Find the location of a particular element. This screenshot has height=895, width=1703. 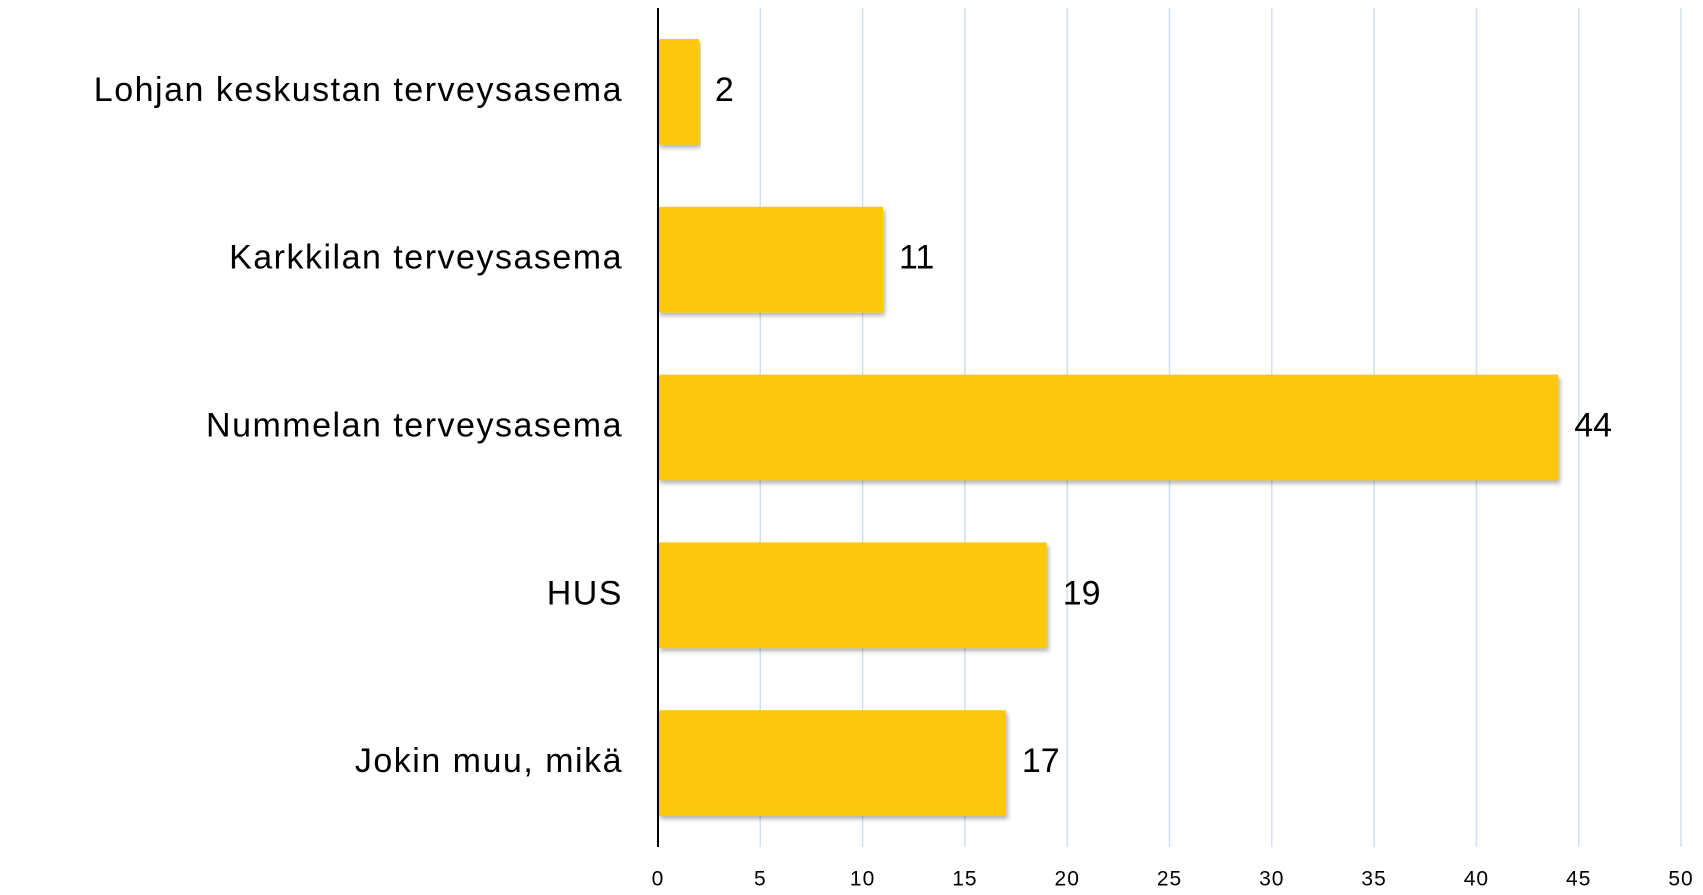

x-tick-label: 50 is located at coordinates (1680, 879).